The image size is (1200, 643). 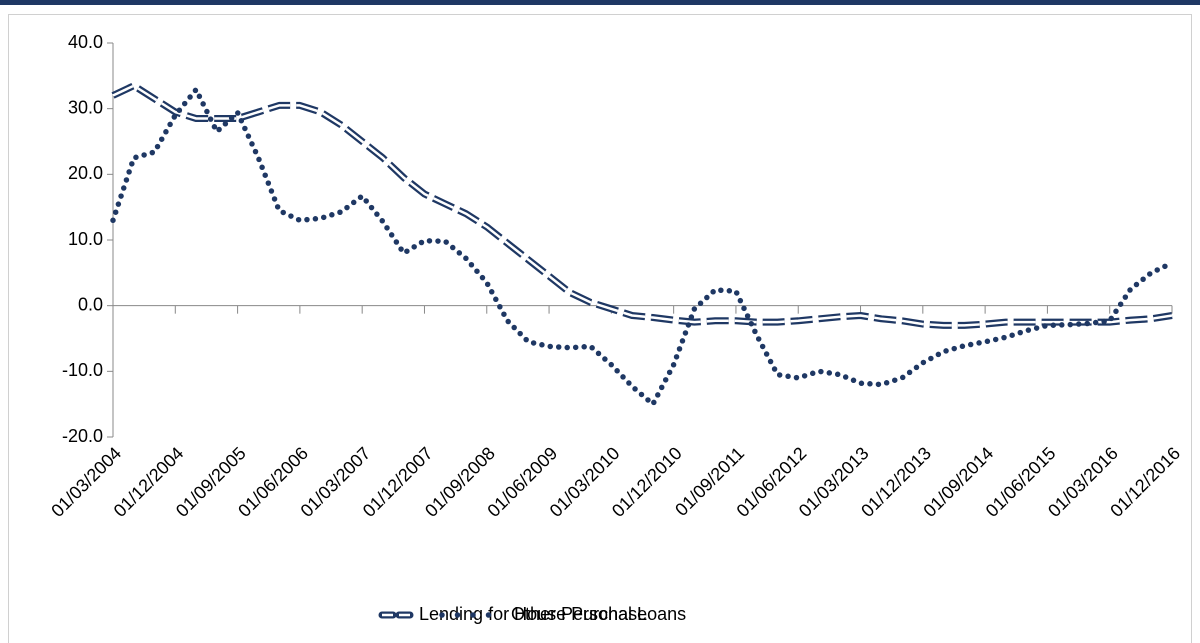 I want to click on y-tick-label: -20.0, so click(x=82, y=436).